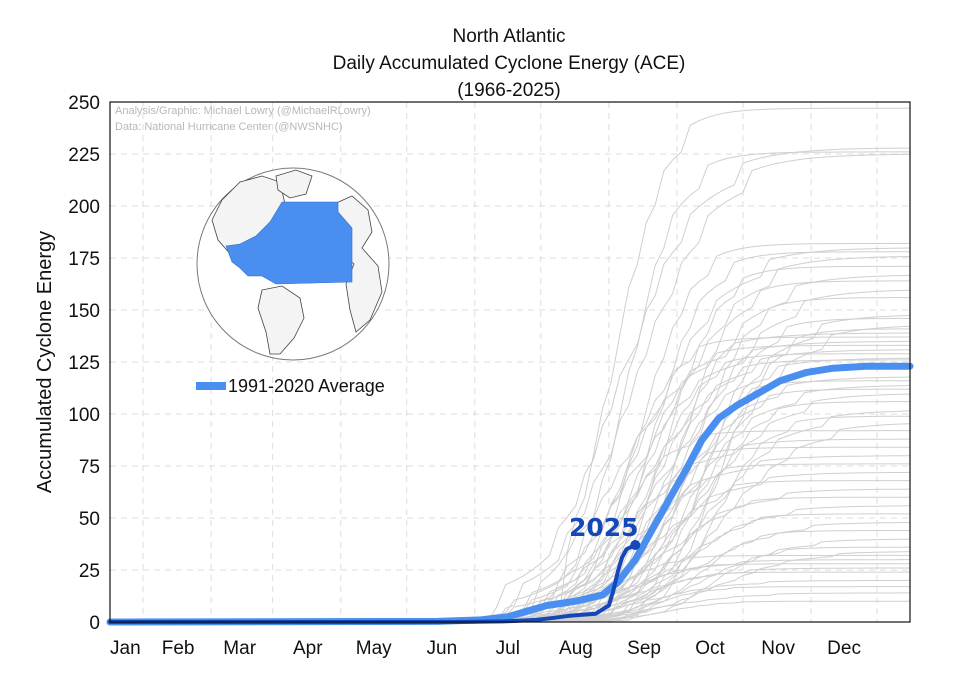  What do you see at coordinates (778, 648) in the screenshot?
I see `x-tick-label: Nov` at bounding box center [778, 648].